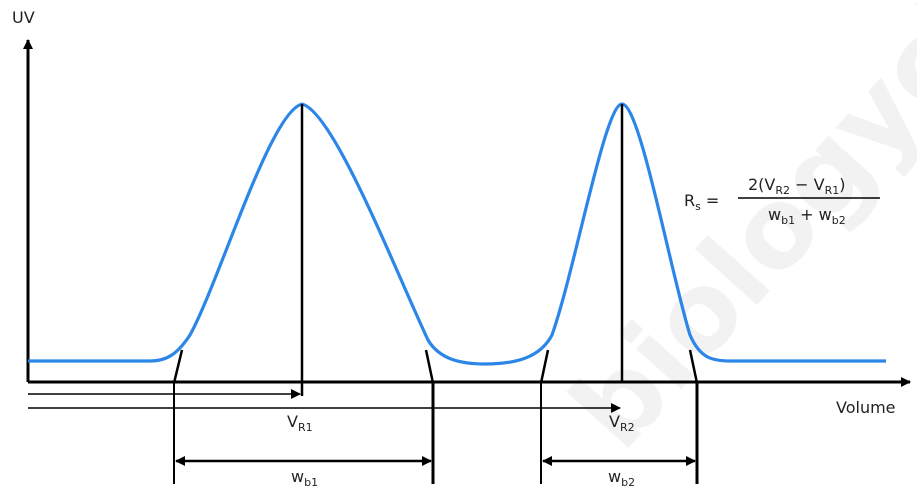  What do you see at coordinates (807, 216) in the screenshot?
I see `formula-denominator: wb1 + wb2` at bounding box center [807, 216].